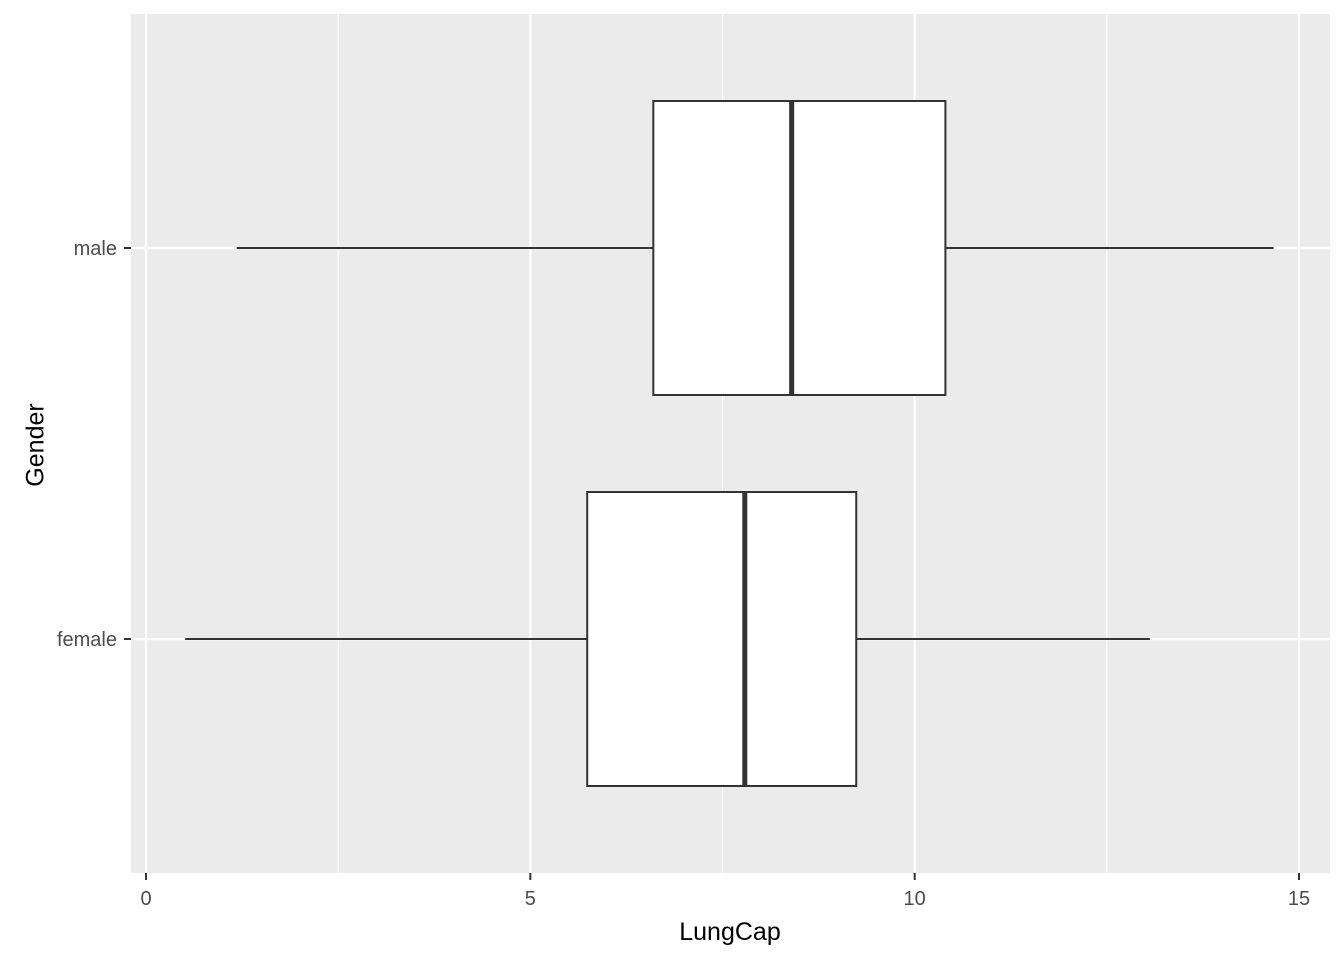 This screenshot has height=960, width=1344. I want to click on x-axis-title: LungCap, so click(729, 932).